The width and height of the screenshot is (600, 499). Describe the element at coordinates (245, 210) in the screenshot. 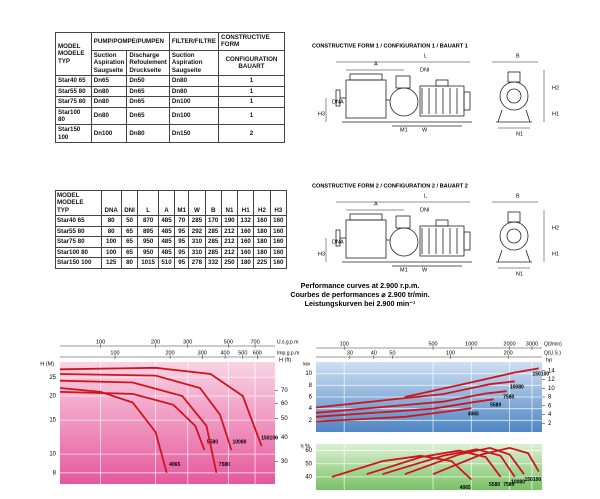

I see `cell-text: H1` at that location.